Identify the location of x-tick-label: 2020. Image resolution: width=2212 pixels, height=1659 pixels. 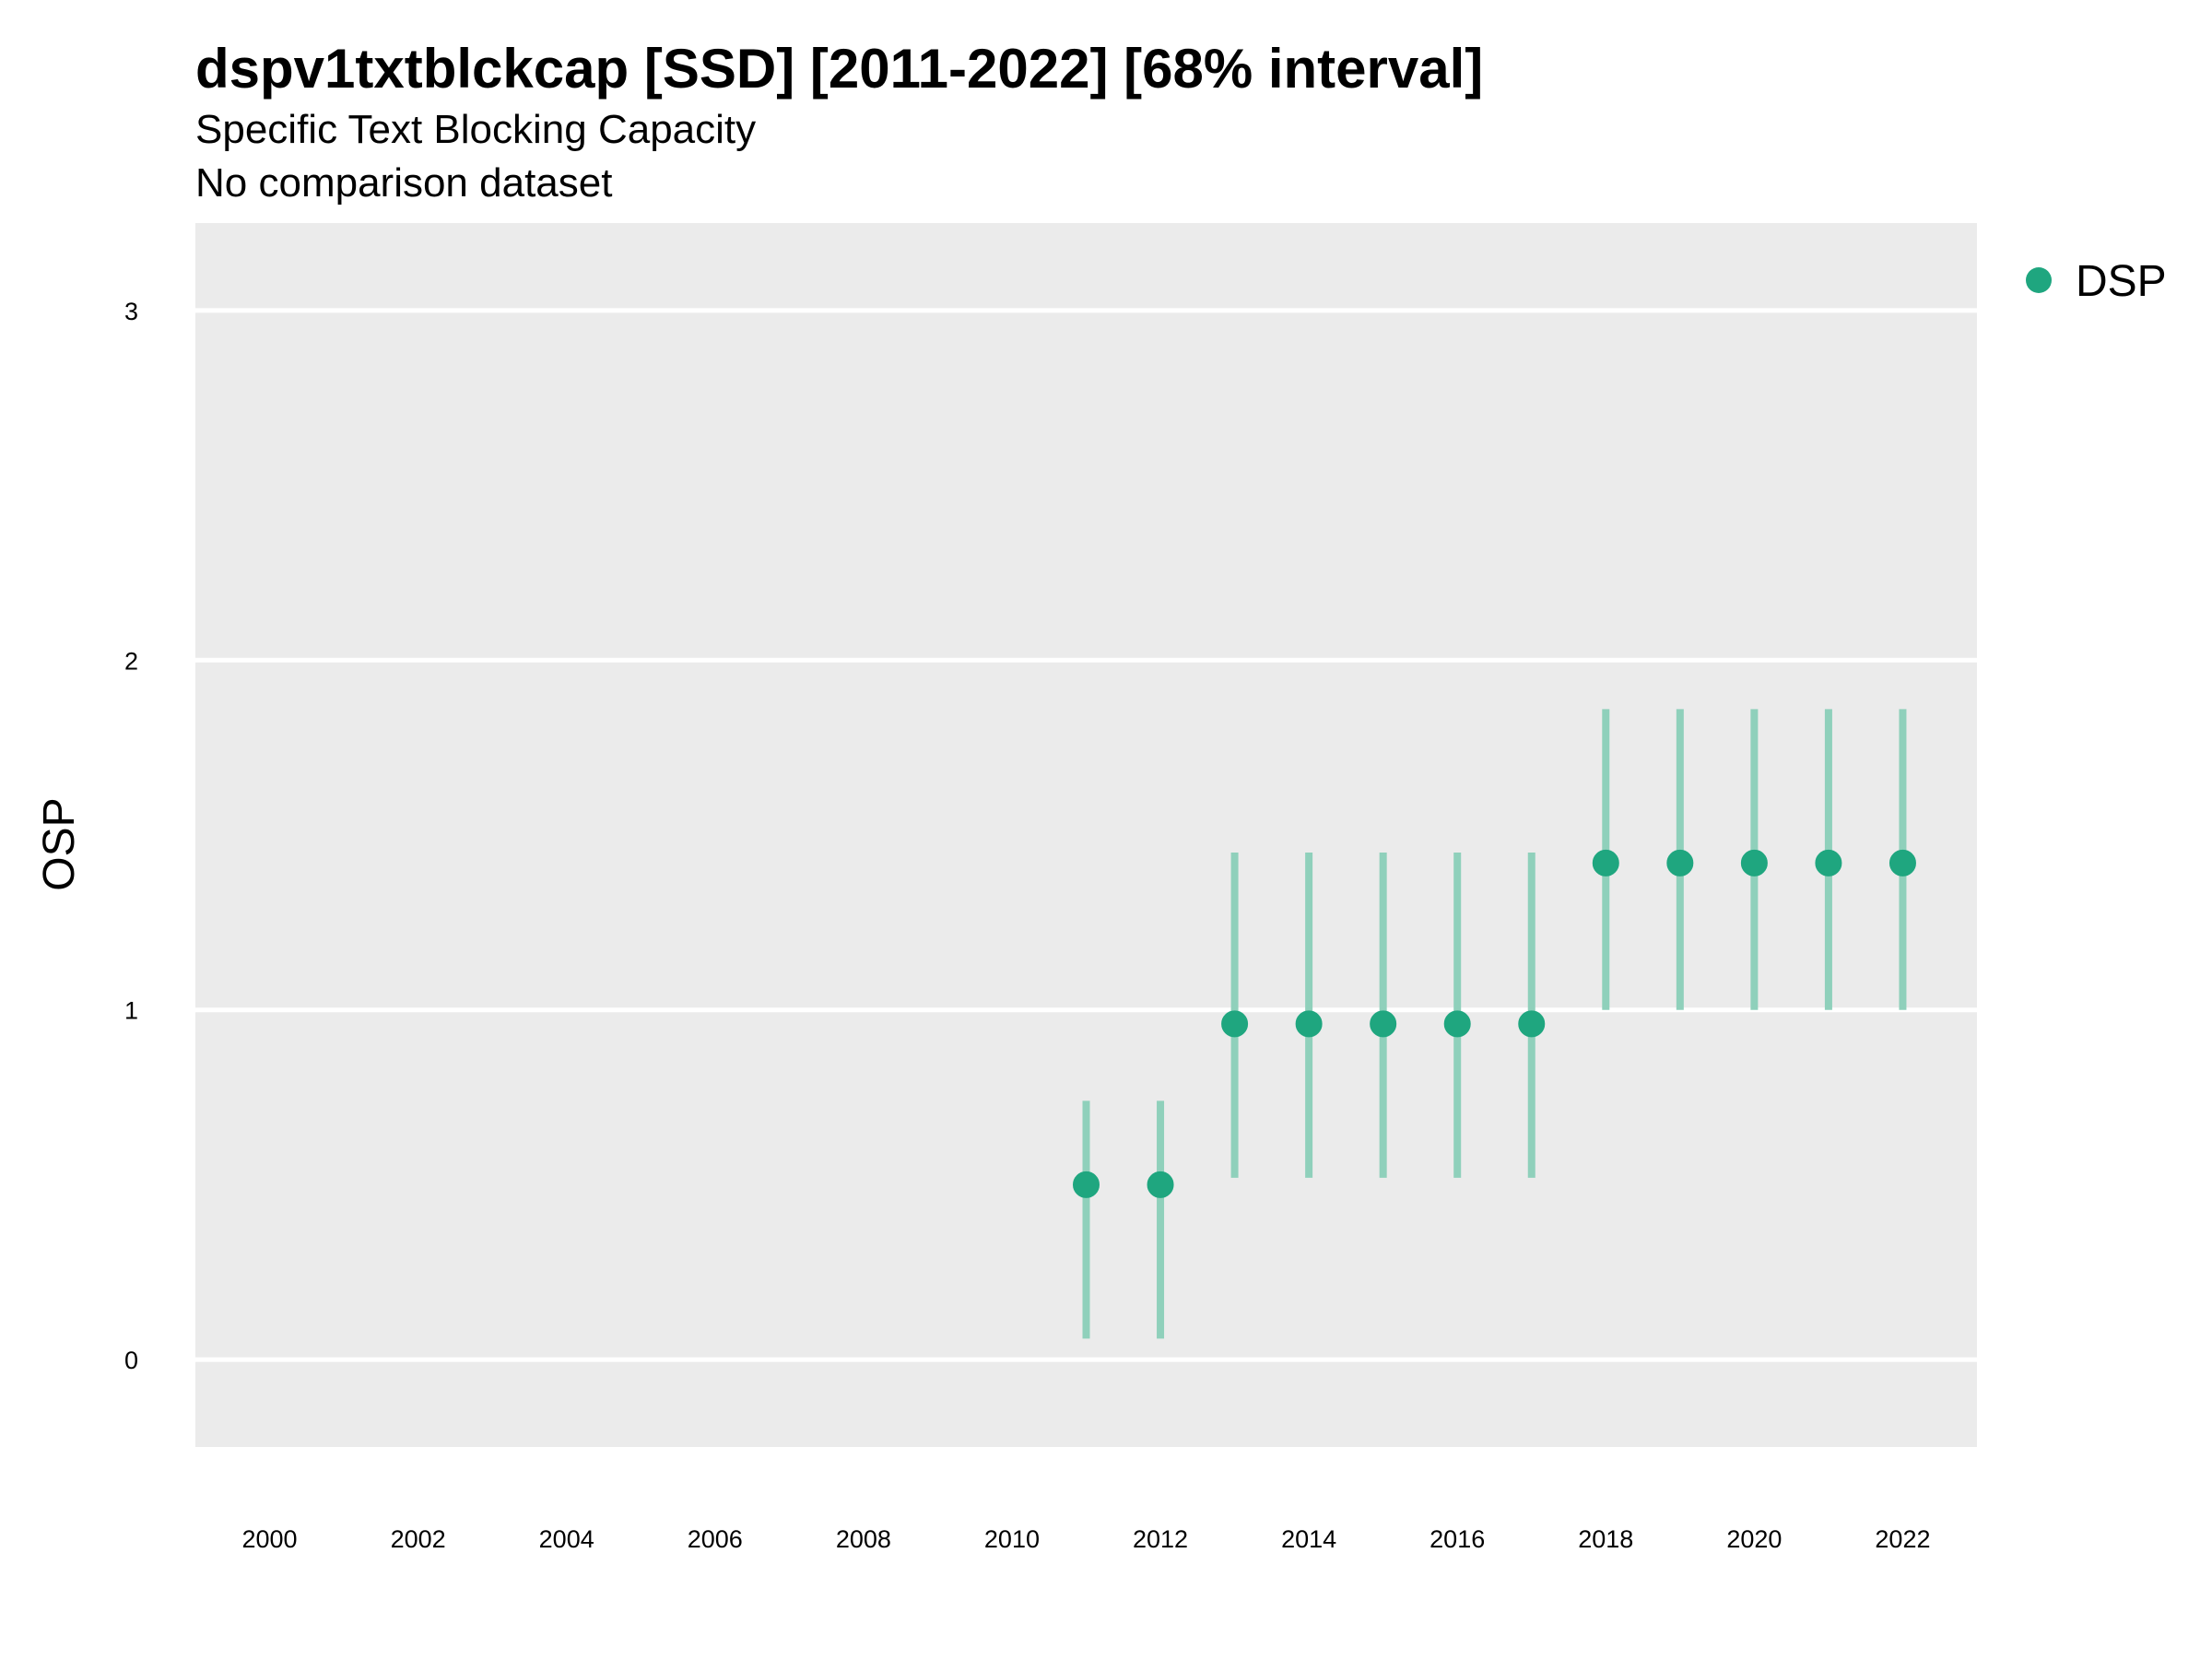
(1754, 1539).